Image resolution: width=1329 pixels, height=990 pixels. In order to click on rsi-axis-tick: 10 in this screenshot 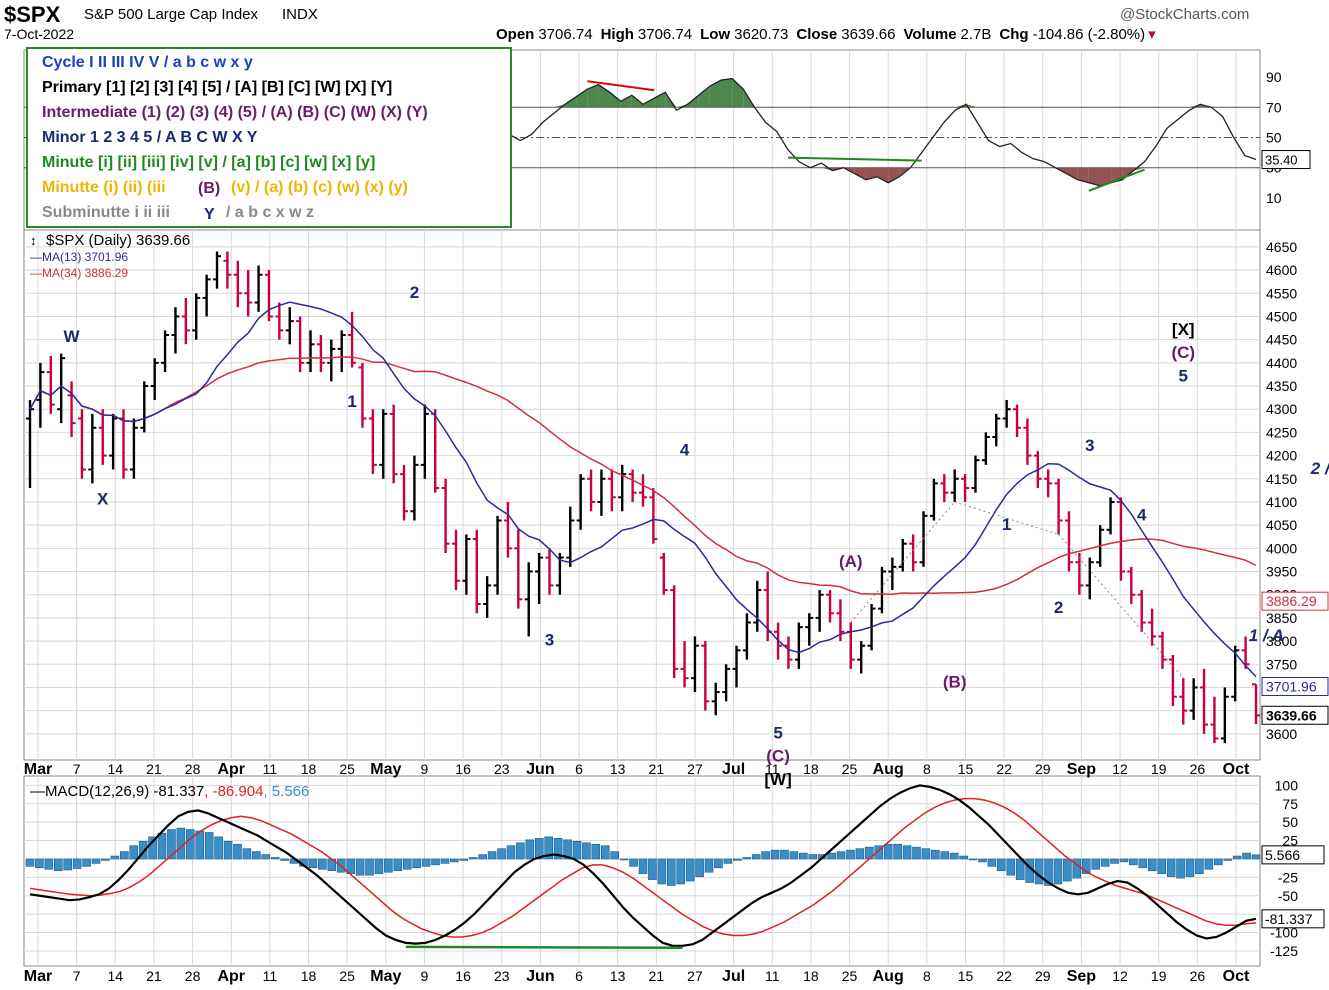, I will do `click(1274, 198)`.